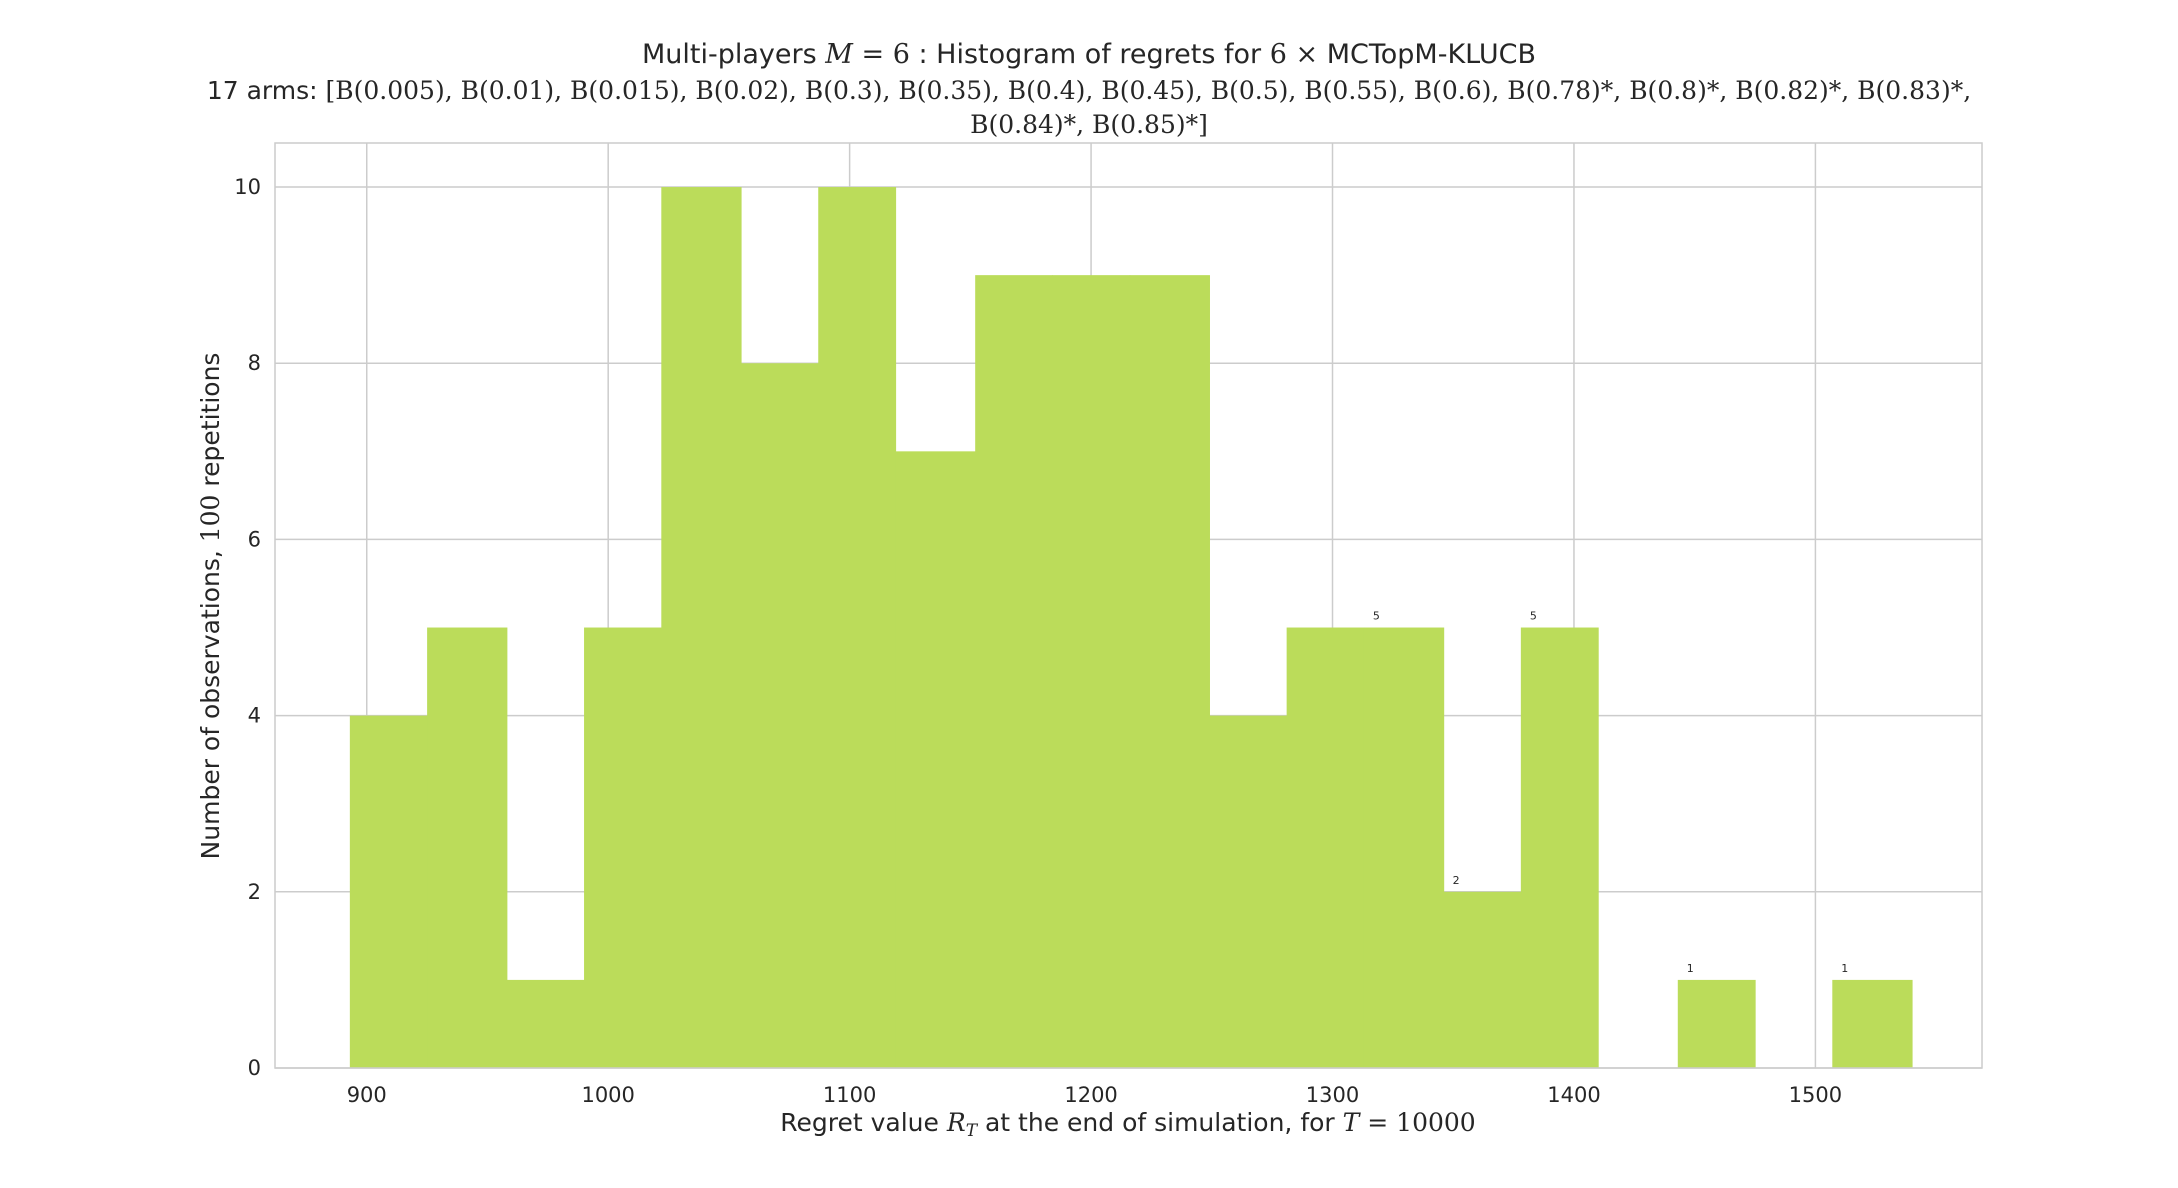  Describe the element at coordinates (1294, 54) in the screenshot. I see `title-math-times: 6 ×` at that location.